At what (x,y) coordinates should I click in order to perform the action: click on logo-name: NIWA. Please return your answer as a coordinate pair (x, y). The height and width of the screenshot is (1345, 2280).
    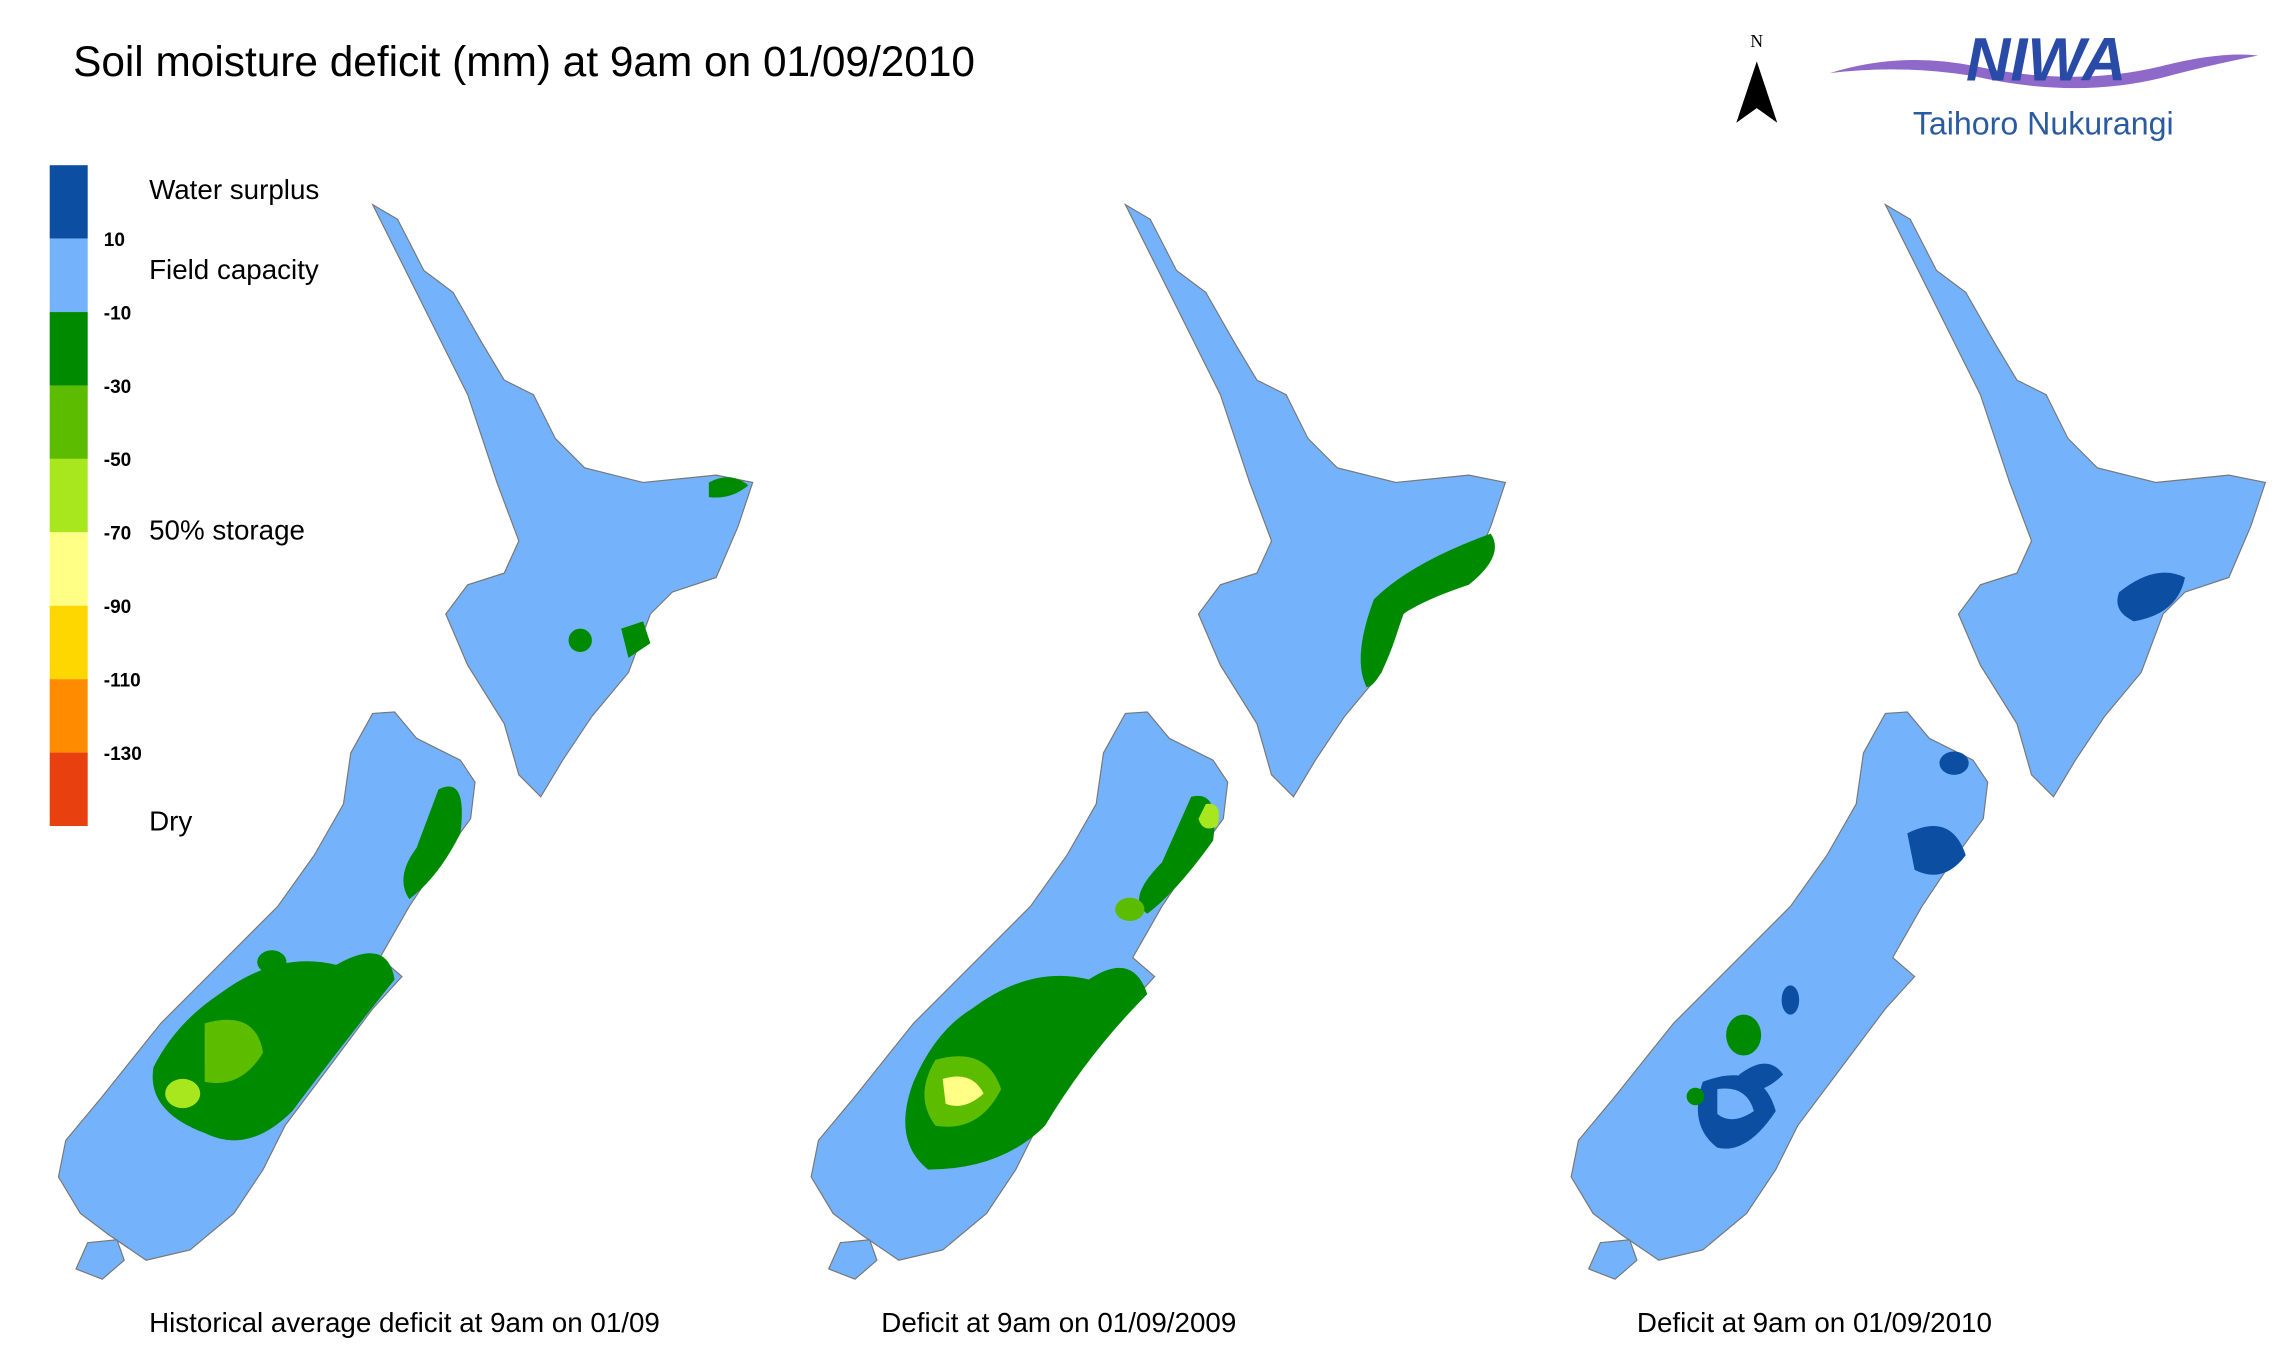
    Looking at the image, I should click on (2046, 59).